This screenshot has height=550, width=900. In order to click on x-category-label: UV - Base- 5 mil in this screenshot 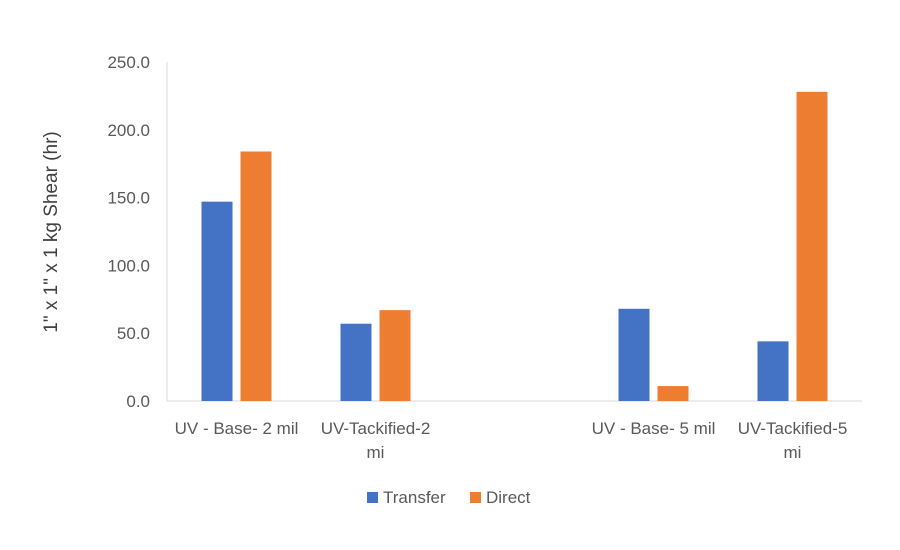, I will do `click(654, 428)`.